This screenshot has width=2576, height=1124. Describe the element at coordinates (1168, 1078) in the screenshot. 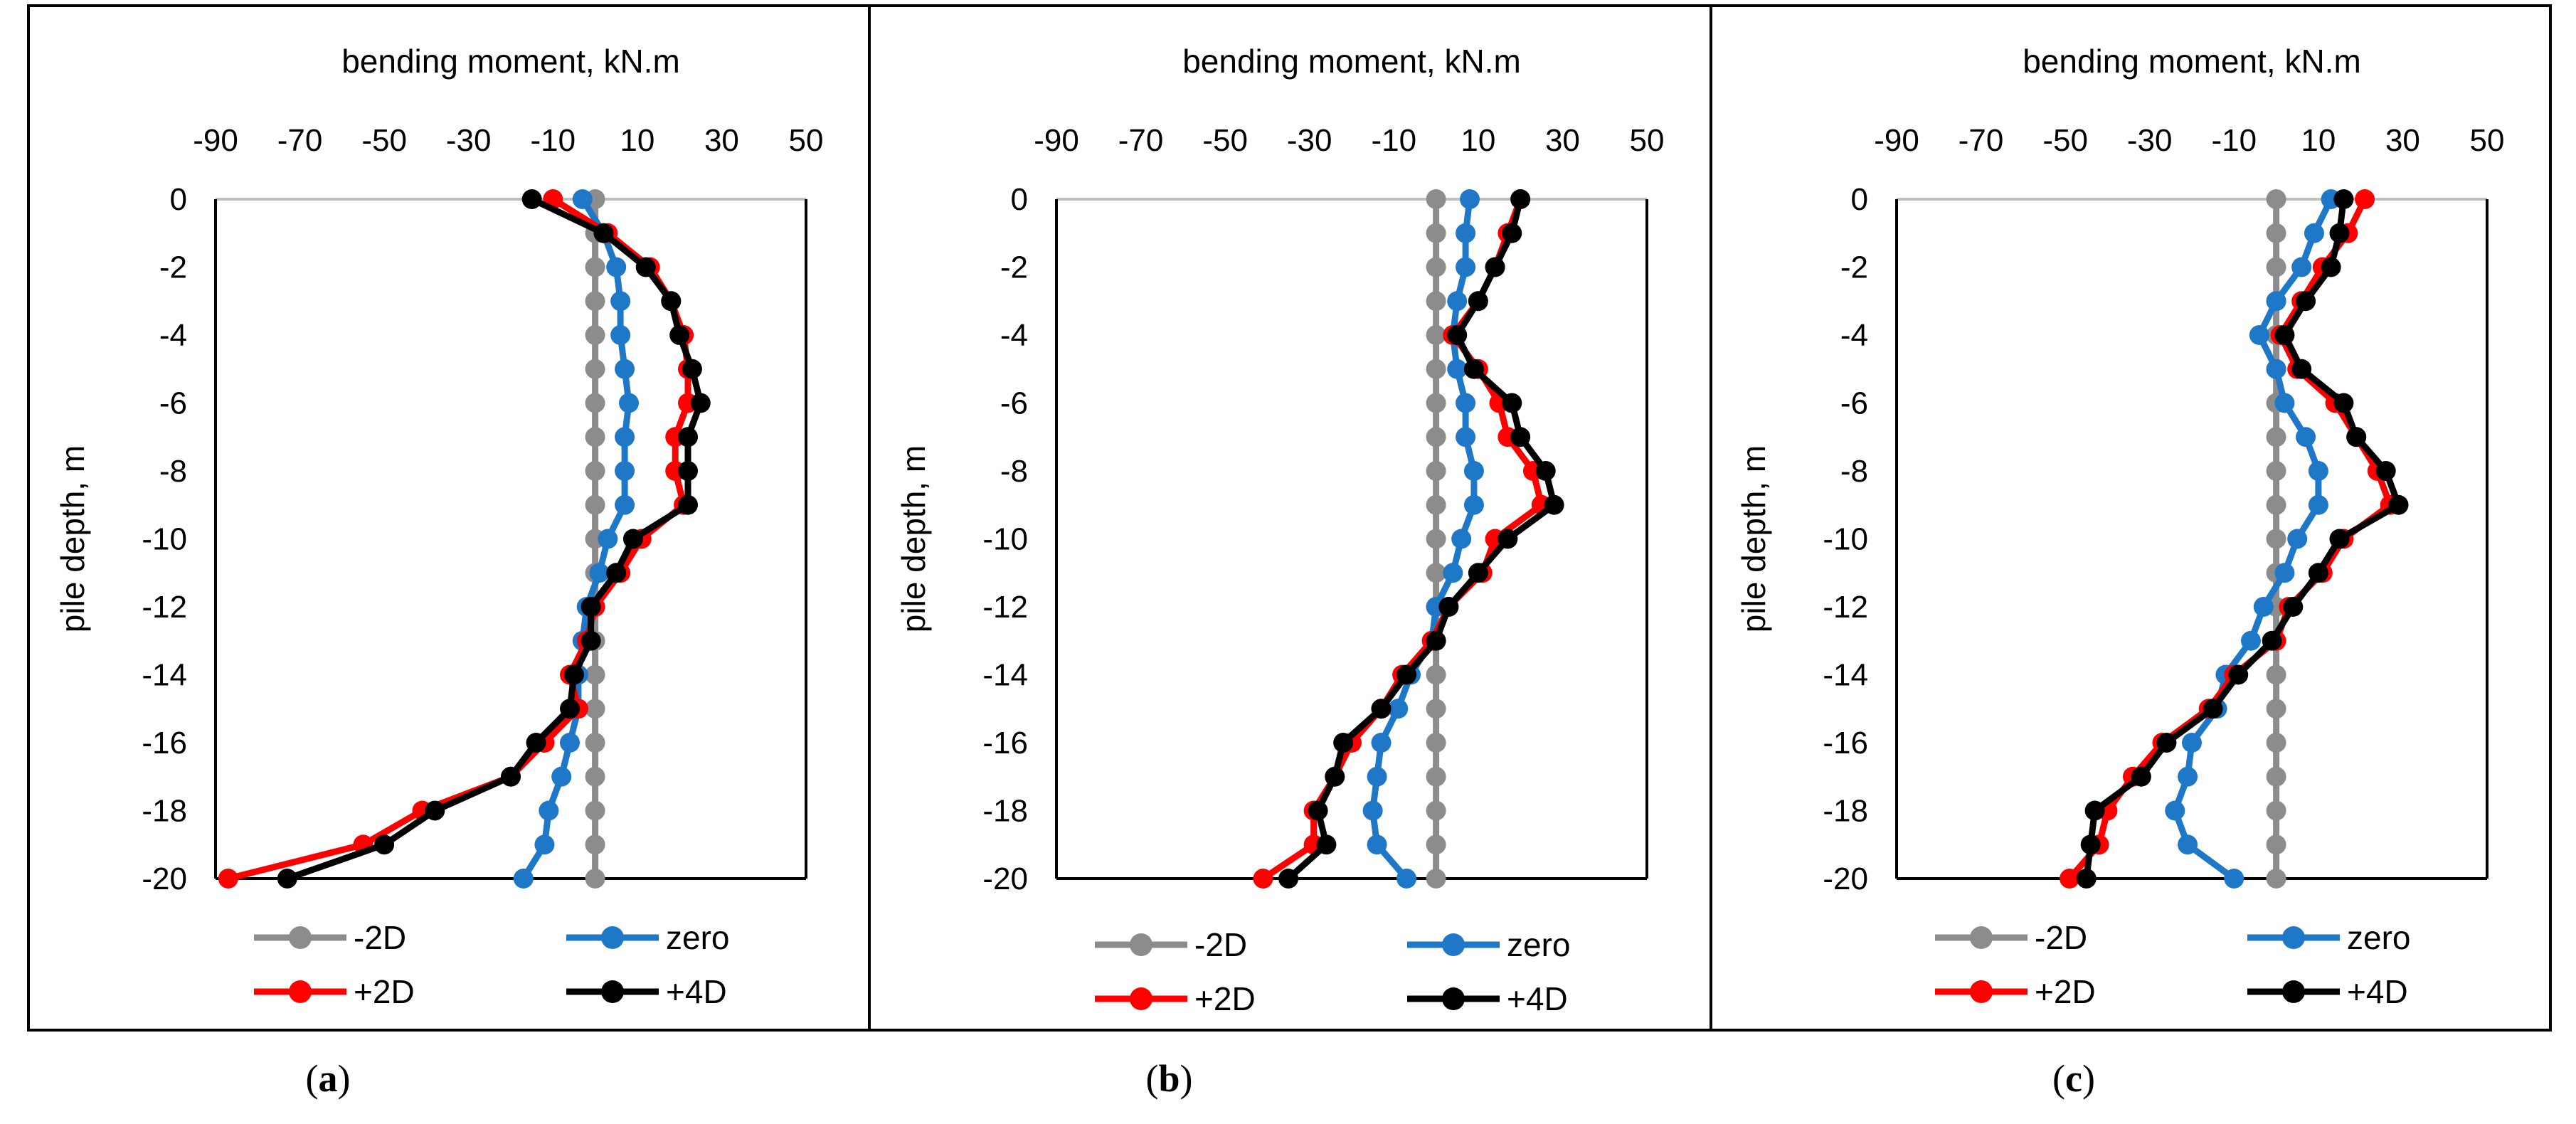

I see `panel-caption: (b)` at that location.